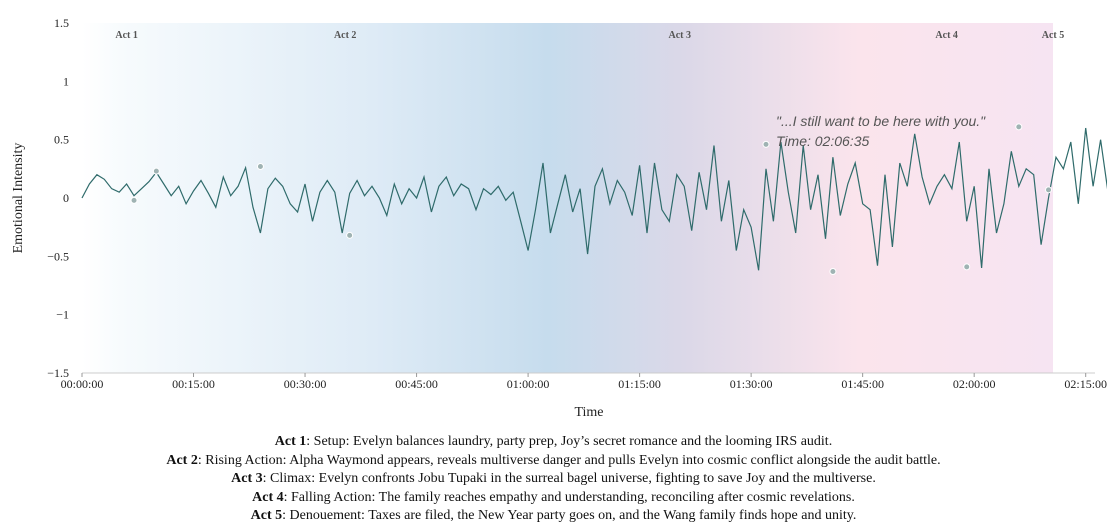  What do you see at coordinates (66, 81) in the screenshot?
I see `y-tick-label: 1` at bounding box center [66, 81].